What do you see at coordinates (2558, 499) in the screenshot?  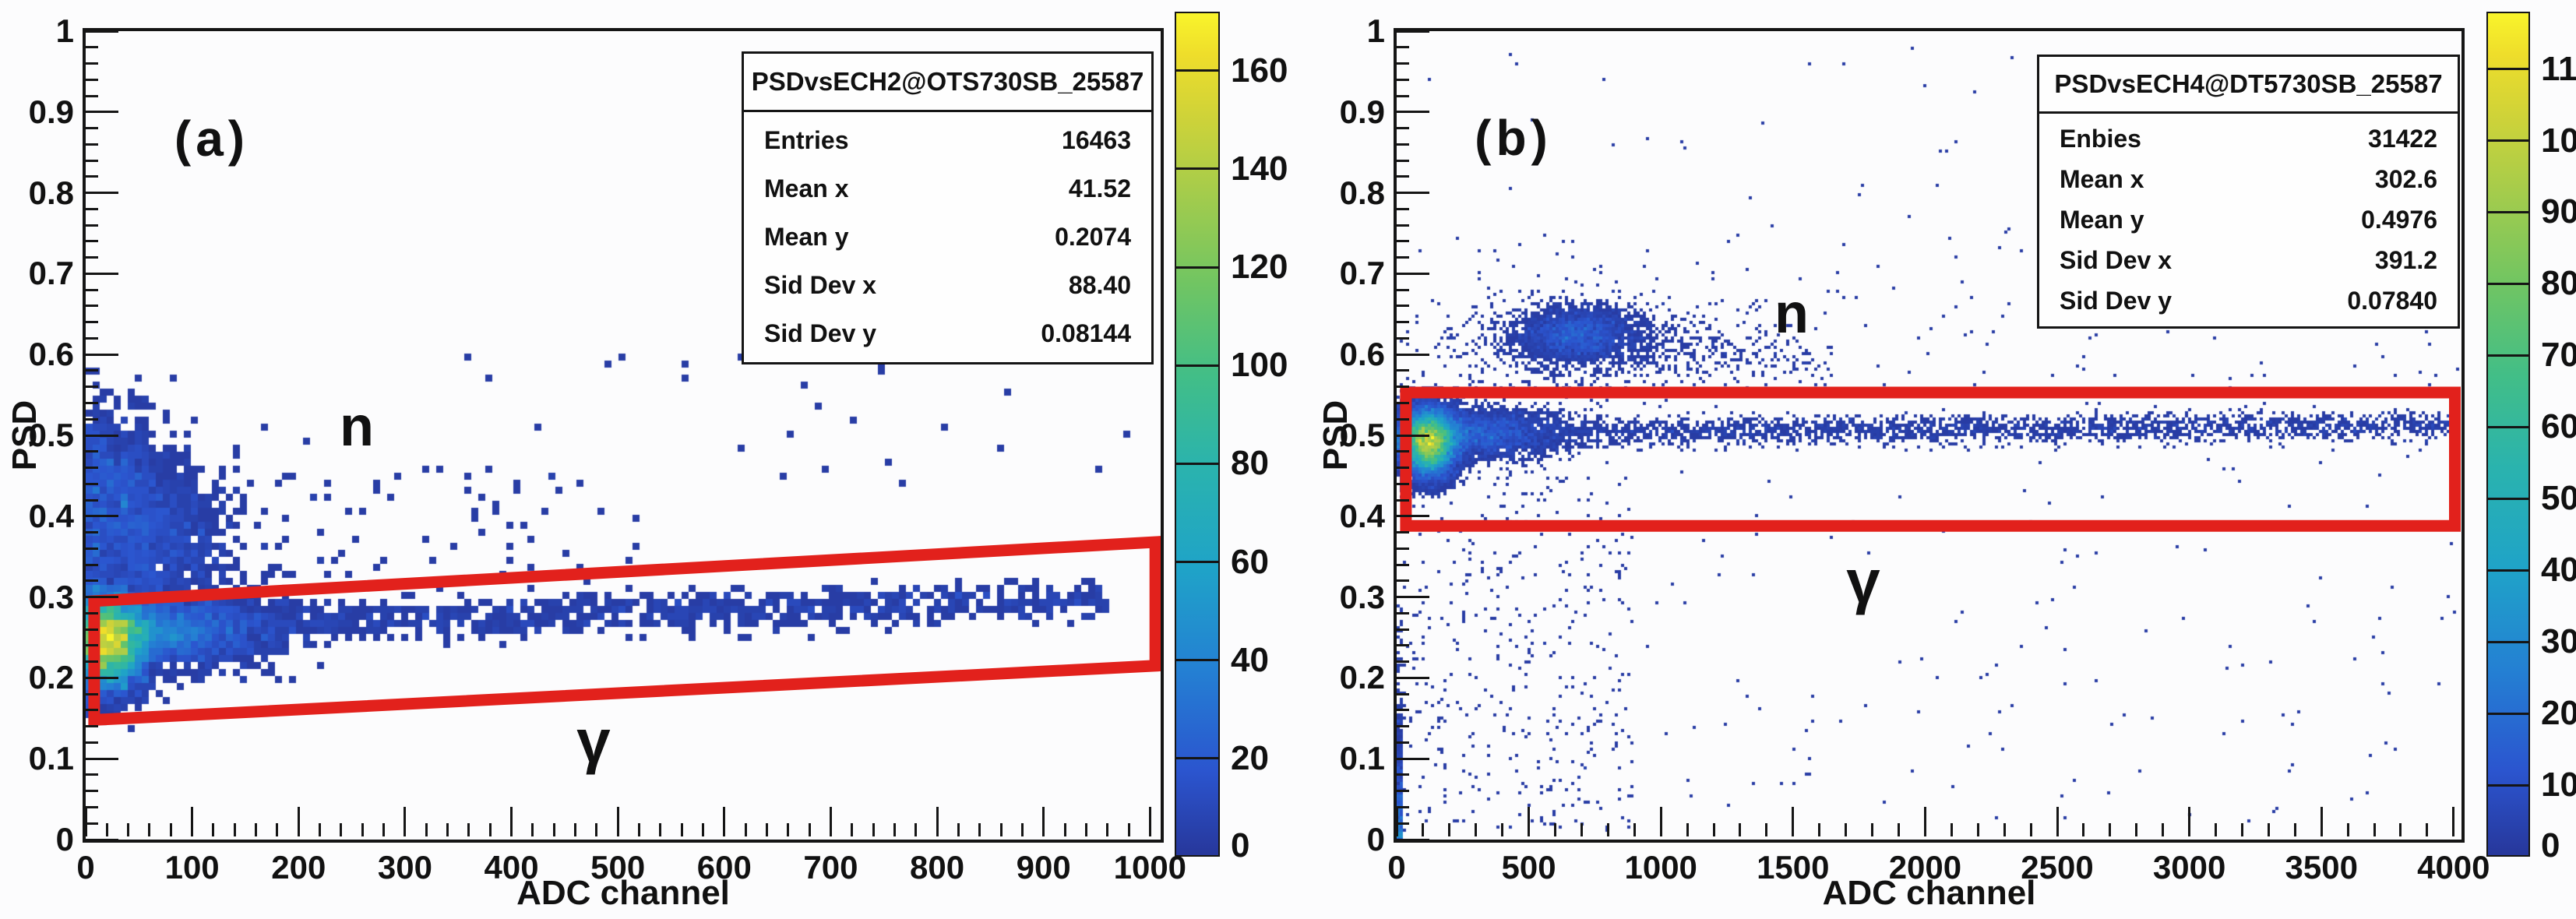 I see `colorbar-label-b: 50` at bounding box center [2558, 499].